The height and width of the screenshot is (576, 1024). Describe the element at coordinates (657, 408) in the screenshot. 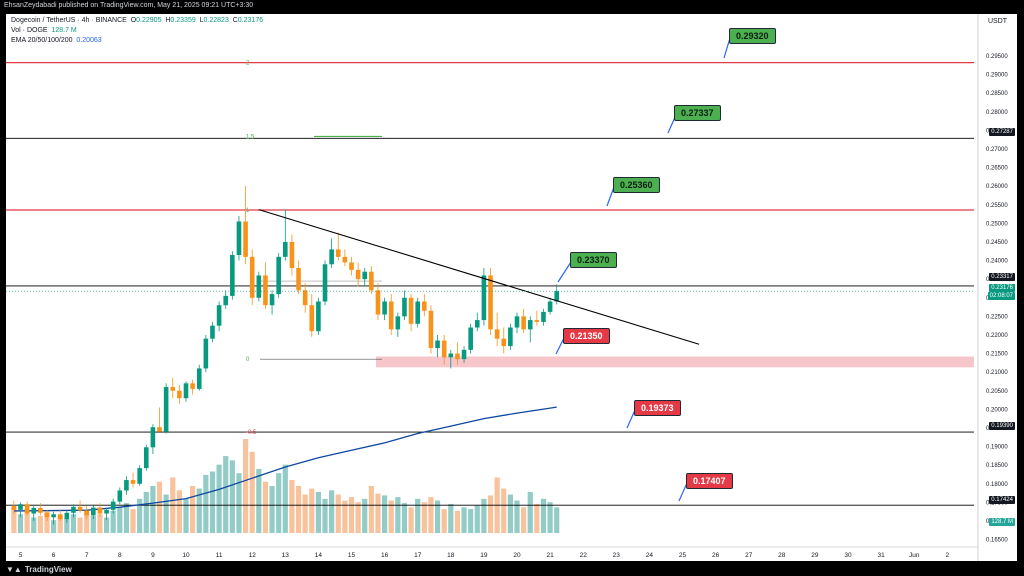

I see `support-tag-0-19373: 0.19373` at that location.